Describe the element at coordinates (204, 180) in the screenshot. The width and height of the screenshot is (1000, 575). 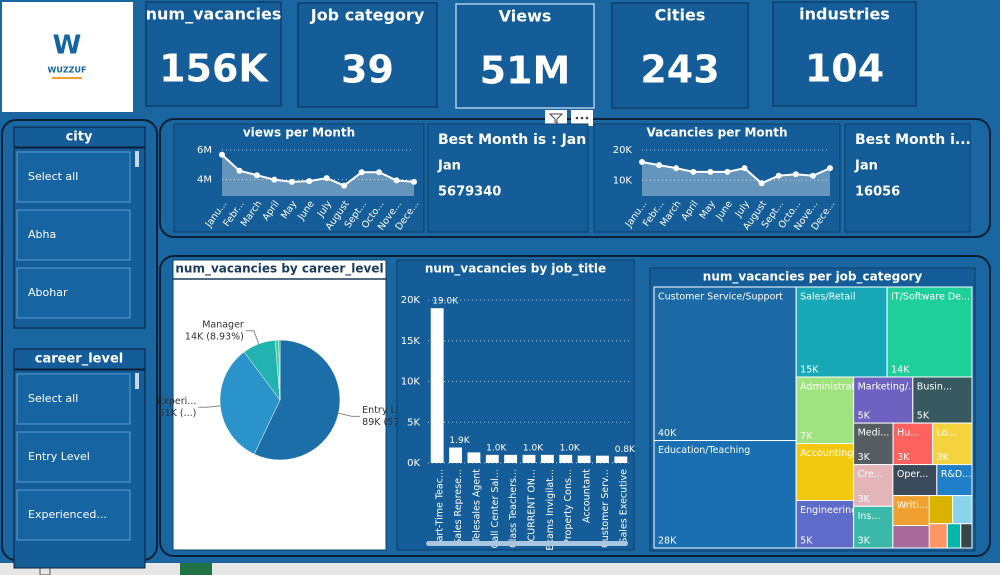
I see `y-tick-label: 4M` at that location.